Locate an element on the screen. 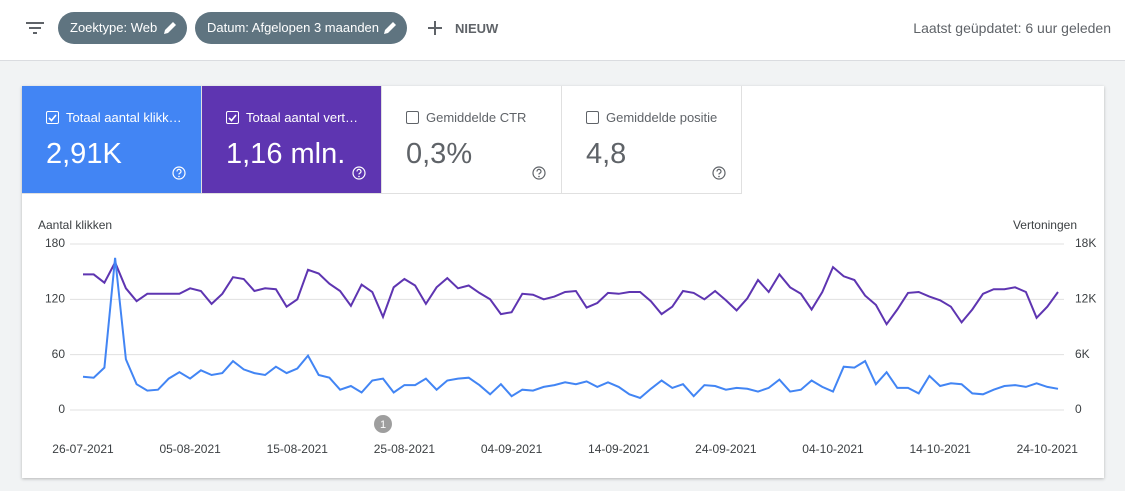  x-tick-label: 14-10-2021 is located at coordinates (940, 449).